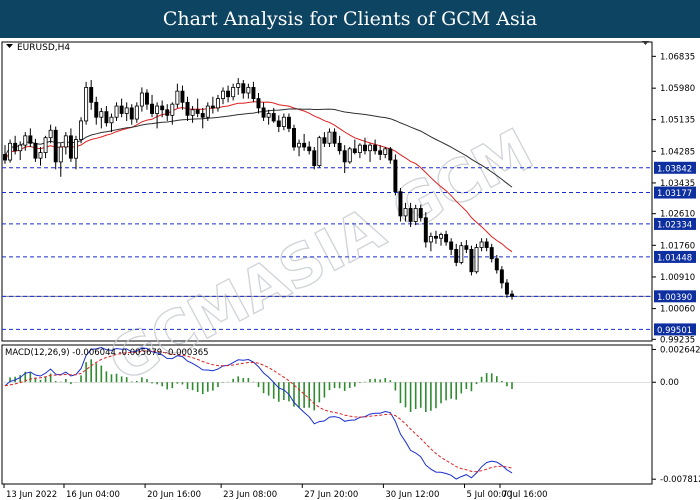 The image size is (700, 500). Describe the element at coordinates (677, 184) in the screenshot. I see `price-tick-label: 1.03435` at that location.